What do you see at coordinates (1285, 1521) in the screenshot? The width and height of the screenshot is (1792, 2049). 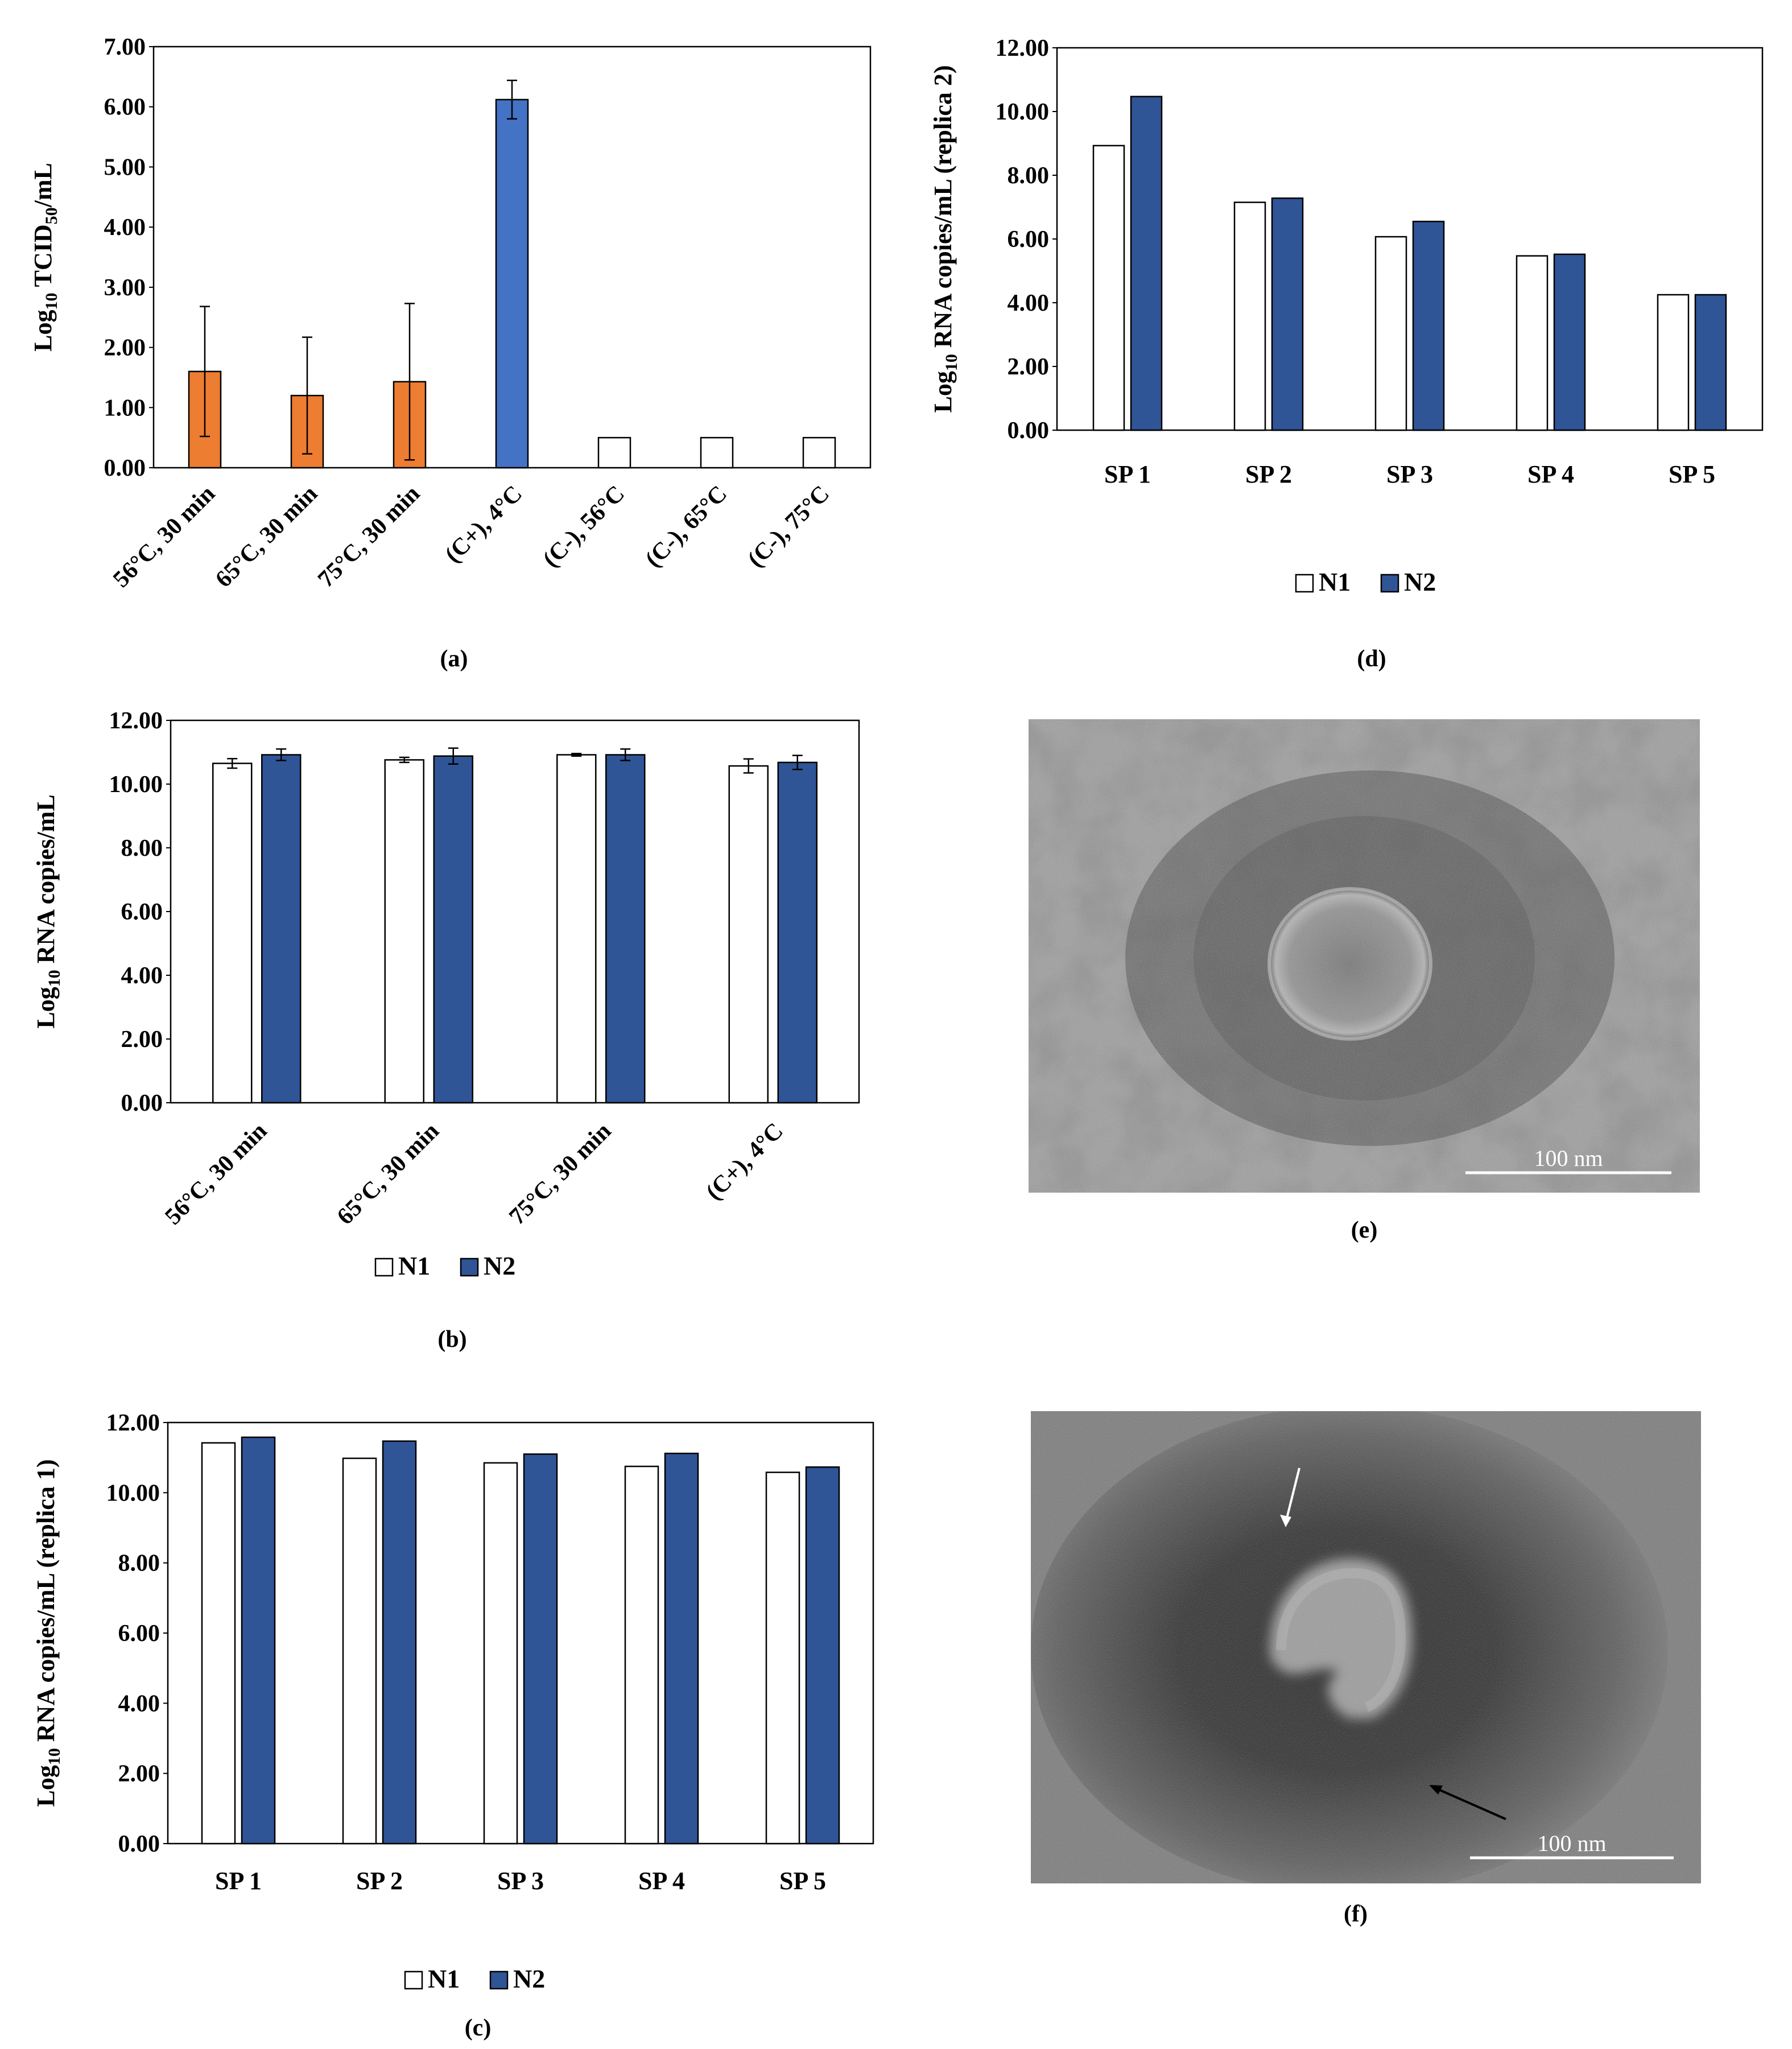 I see `white-arrowhead-icon` at bounding box center [1285, 1521].